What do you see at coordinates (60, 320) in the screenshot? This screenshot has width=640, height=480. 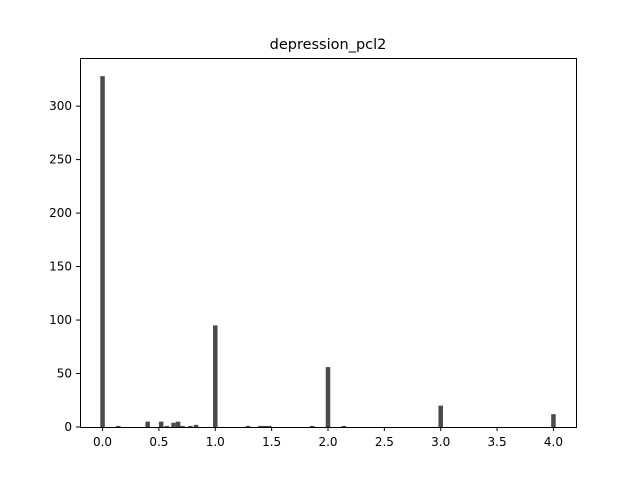 I see `y-tick-label-2: 100` at bounding box center [60, 320].